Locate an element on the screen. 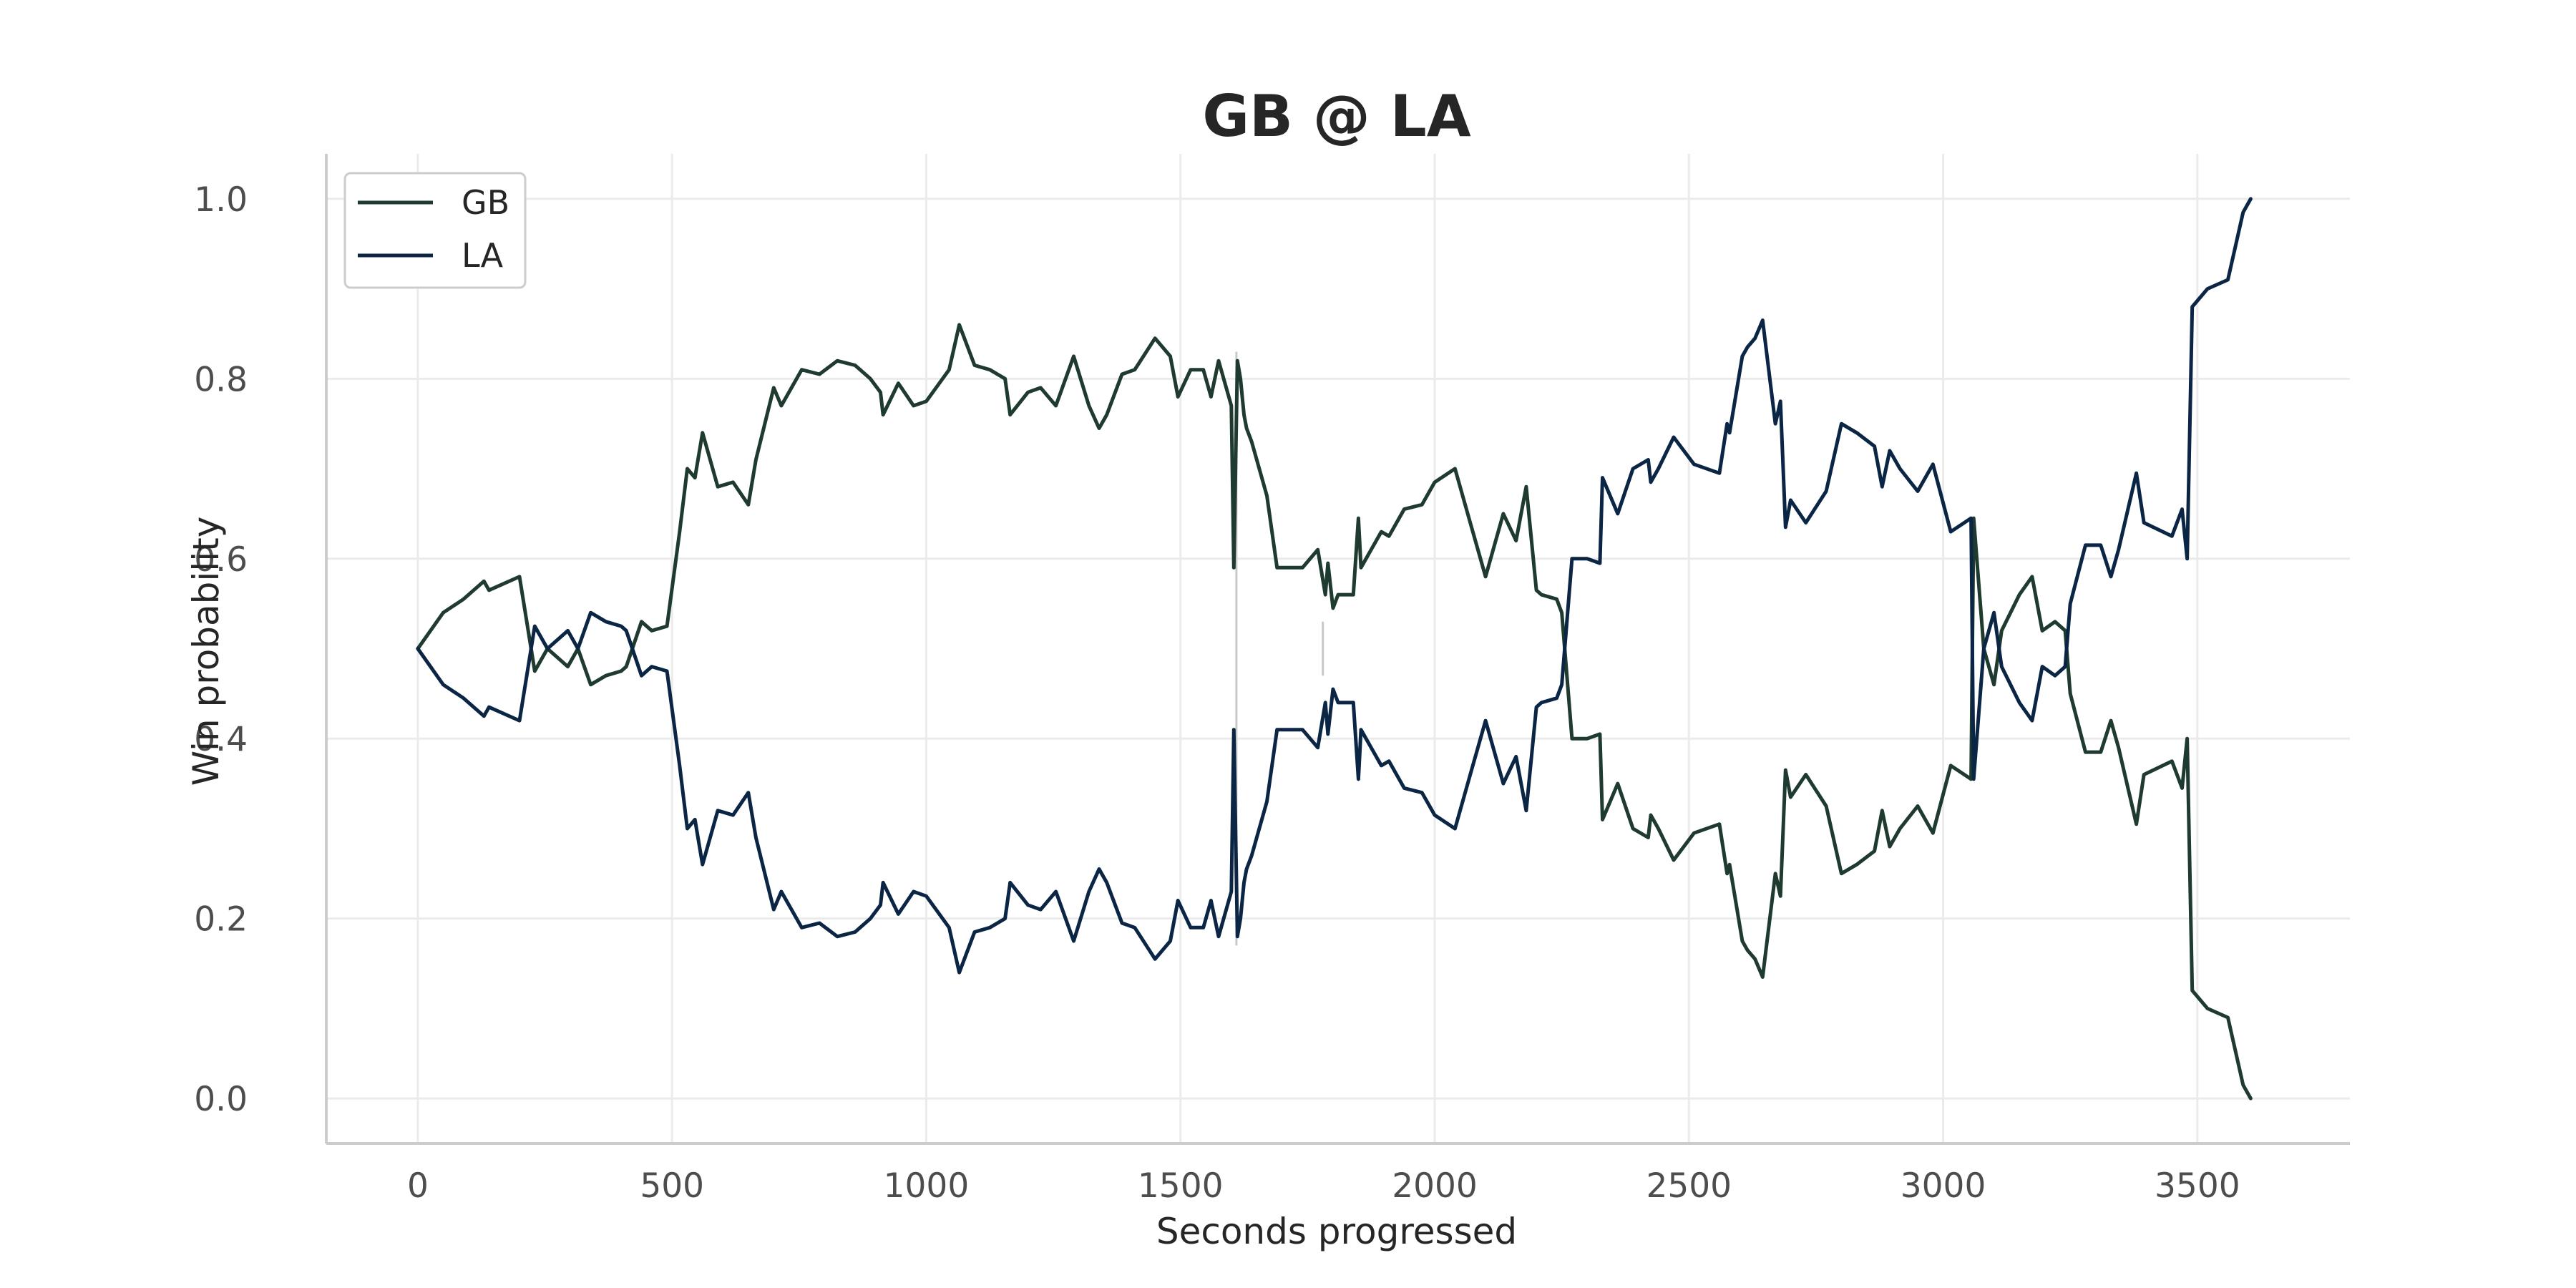  x-tick-label: 3000 is located at coordinates (1943, 1186).